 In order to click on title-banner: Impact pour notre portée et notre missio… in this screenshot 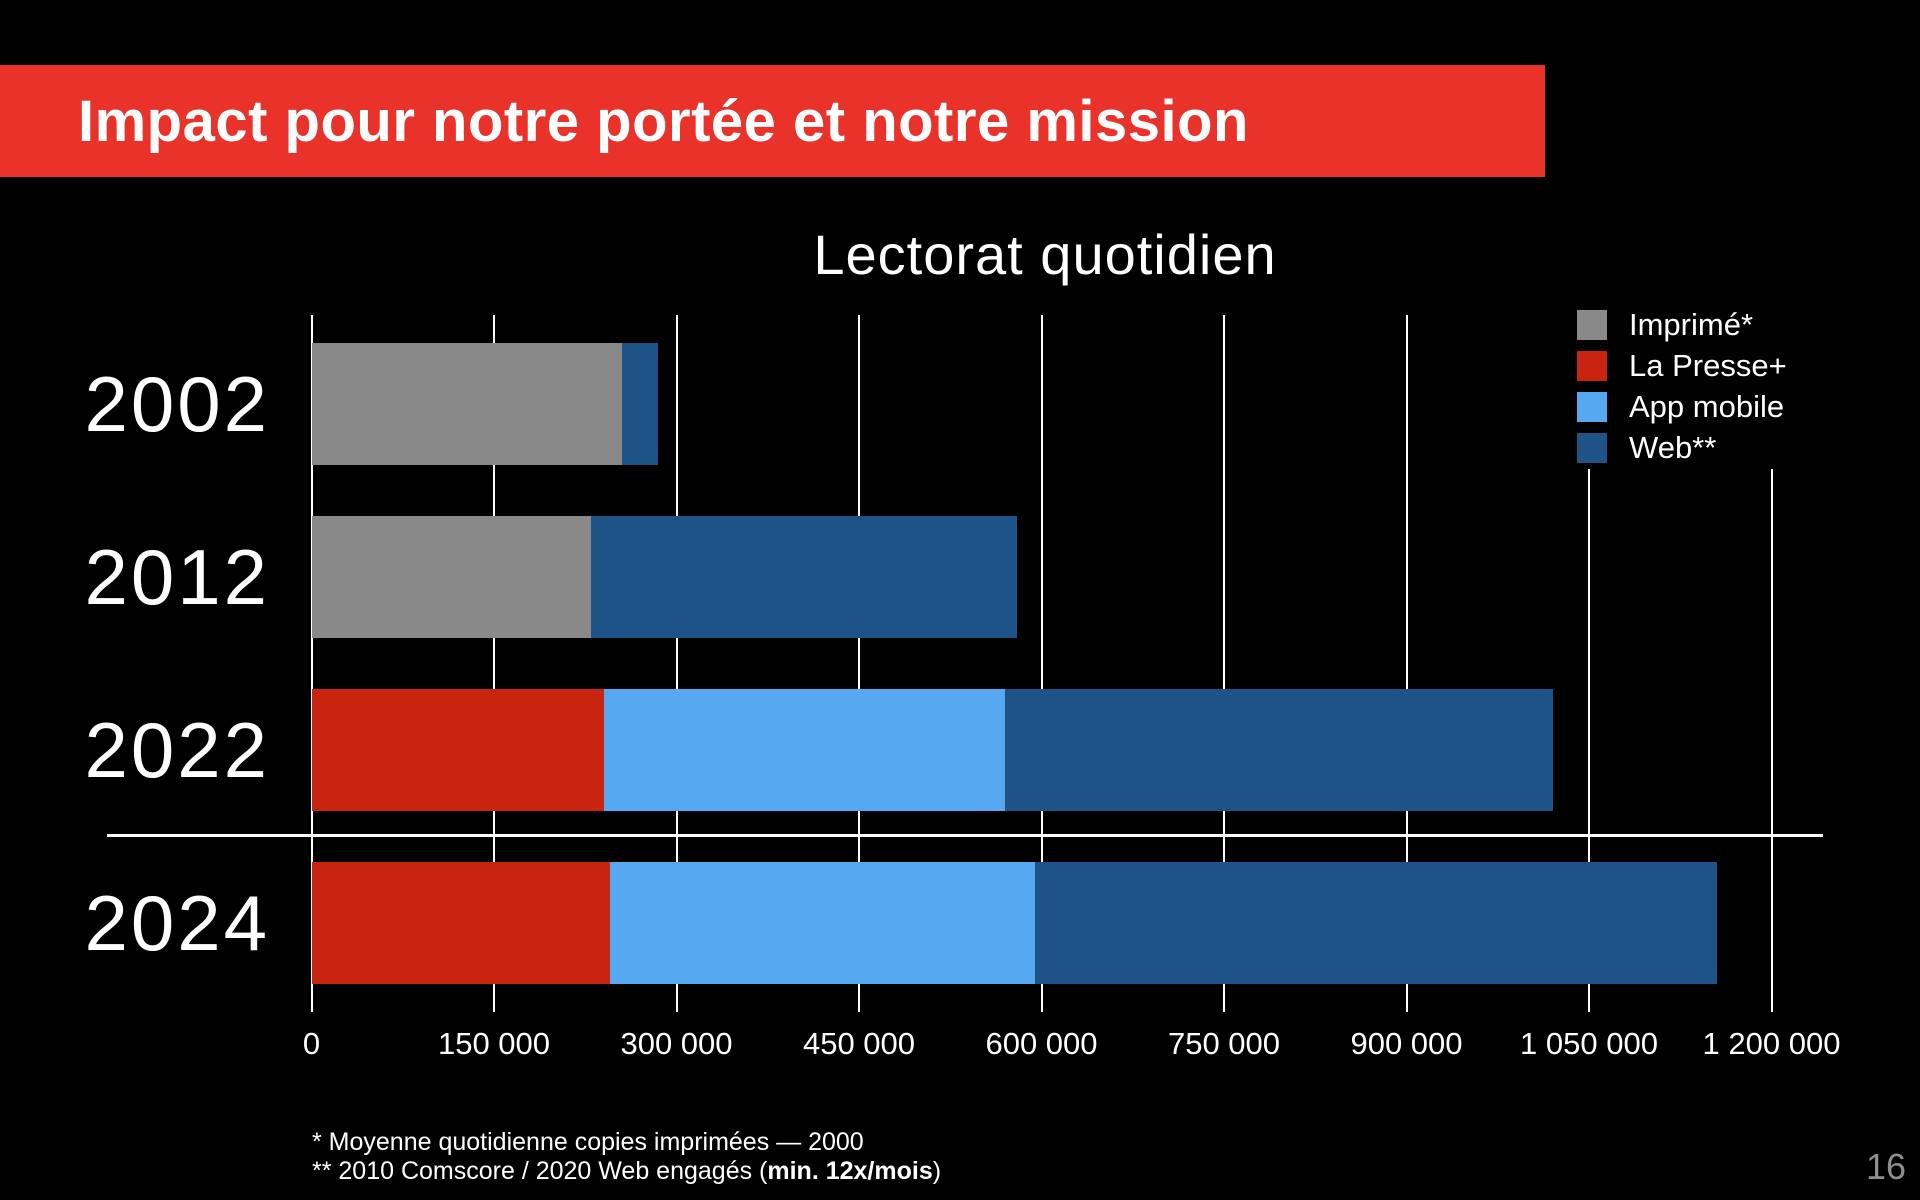, I will do `click(772, 121)`.